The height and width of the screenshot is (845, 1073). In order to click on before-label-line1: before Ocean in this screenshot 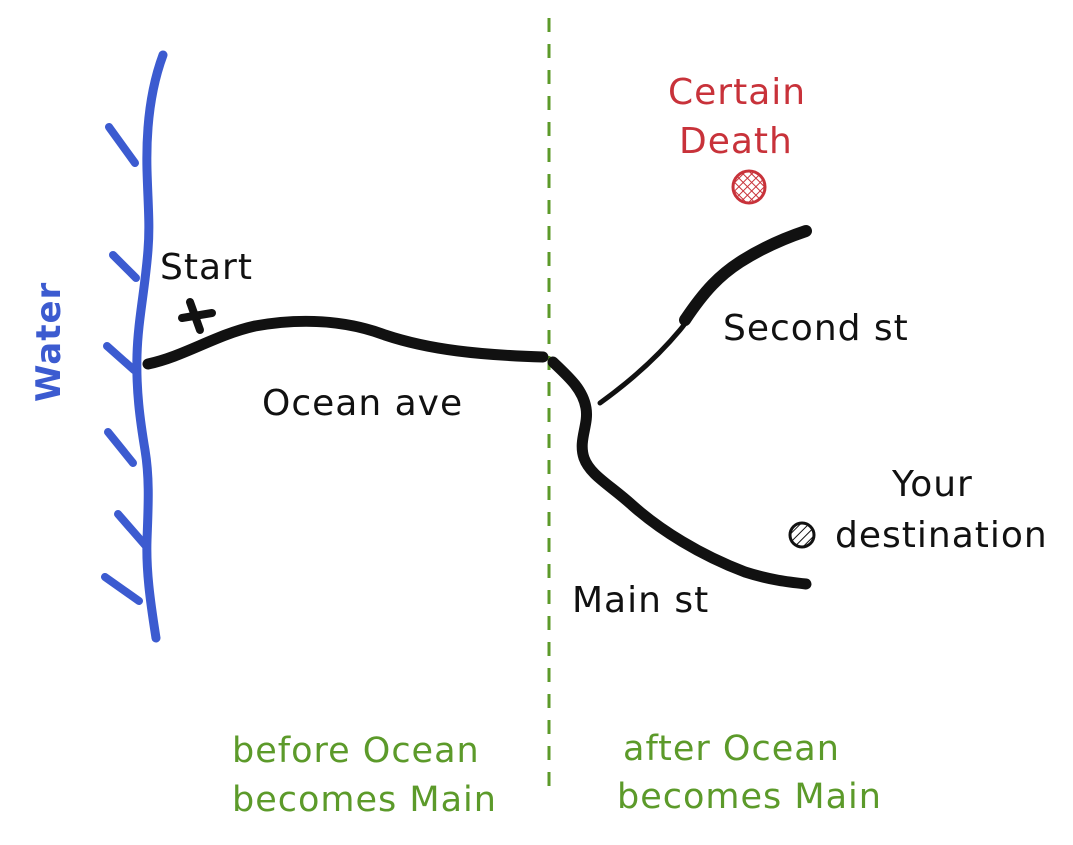, I will do `click(356, 751)`.